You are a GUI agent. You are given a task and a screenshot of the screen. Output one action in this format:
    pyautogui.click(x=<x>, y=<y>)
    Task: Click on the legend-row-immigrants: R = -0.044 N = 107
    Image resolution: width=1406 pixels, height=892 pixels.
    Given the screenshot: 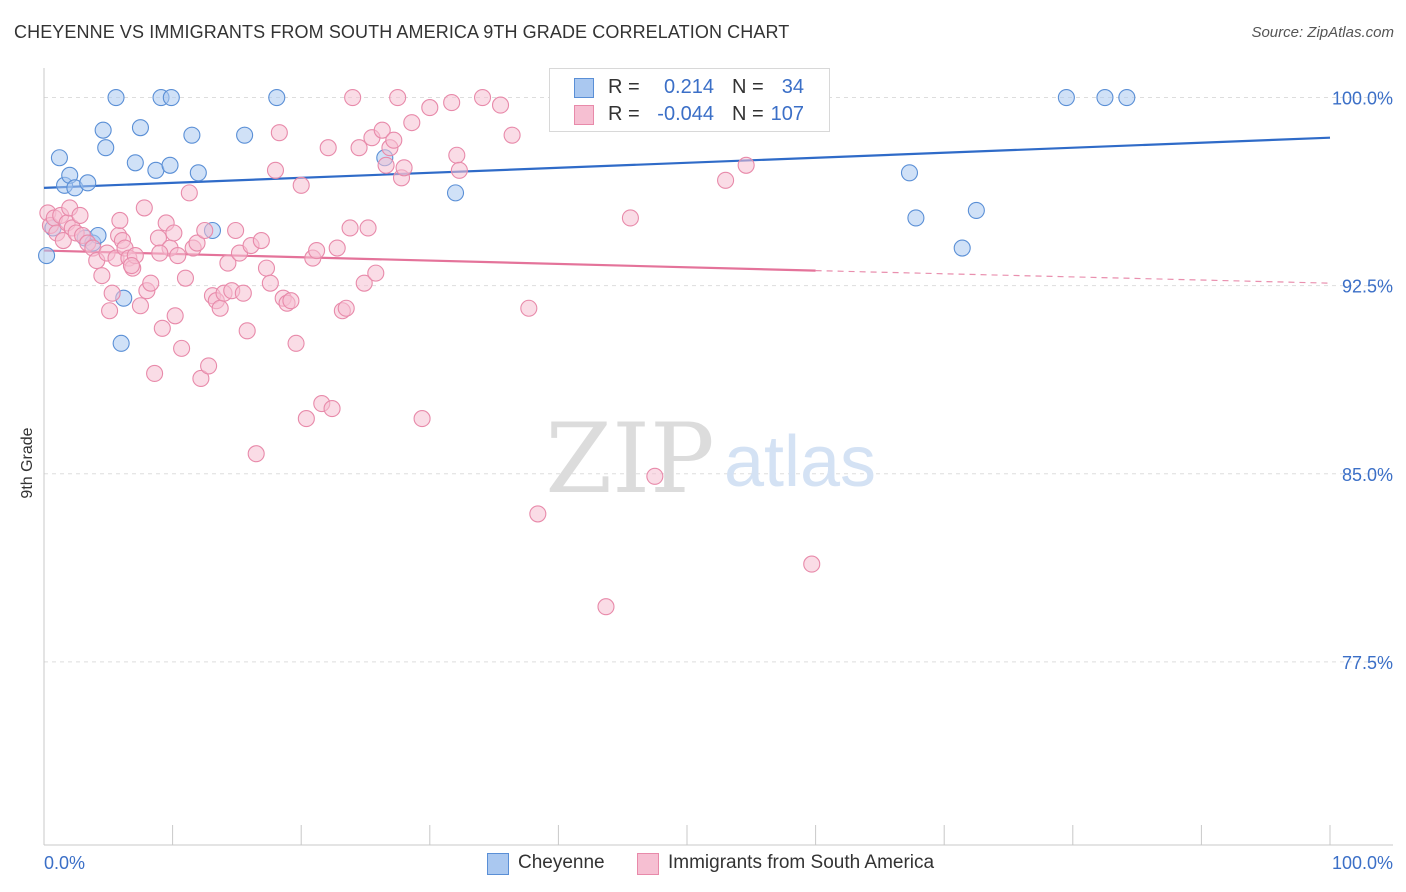 What is the action you would take?
    pyautogui.click(x=689, y=114)
    